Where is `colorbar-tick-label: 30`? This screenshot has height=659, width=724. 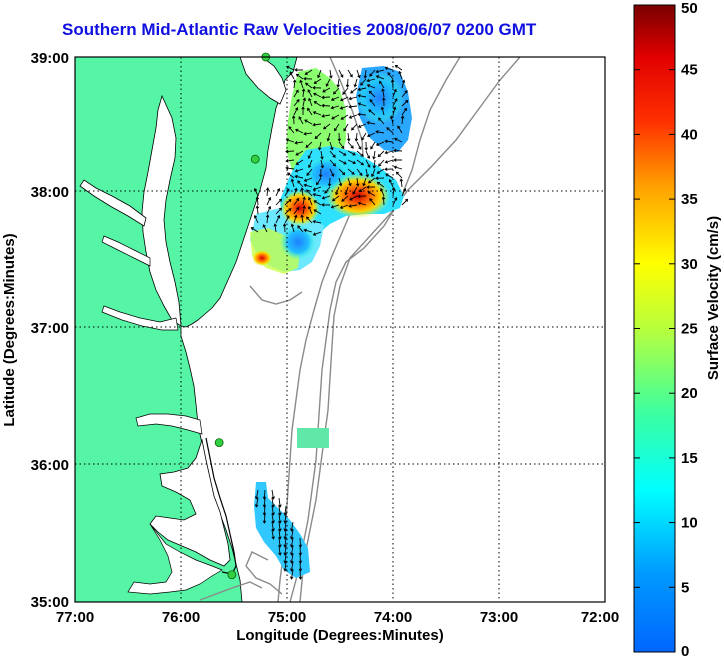 colorbar-tick-label: 30 is located at coordinates (689, 264).